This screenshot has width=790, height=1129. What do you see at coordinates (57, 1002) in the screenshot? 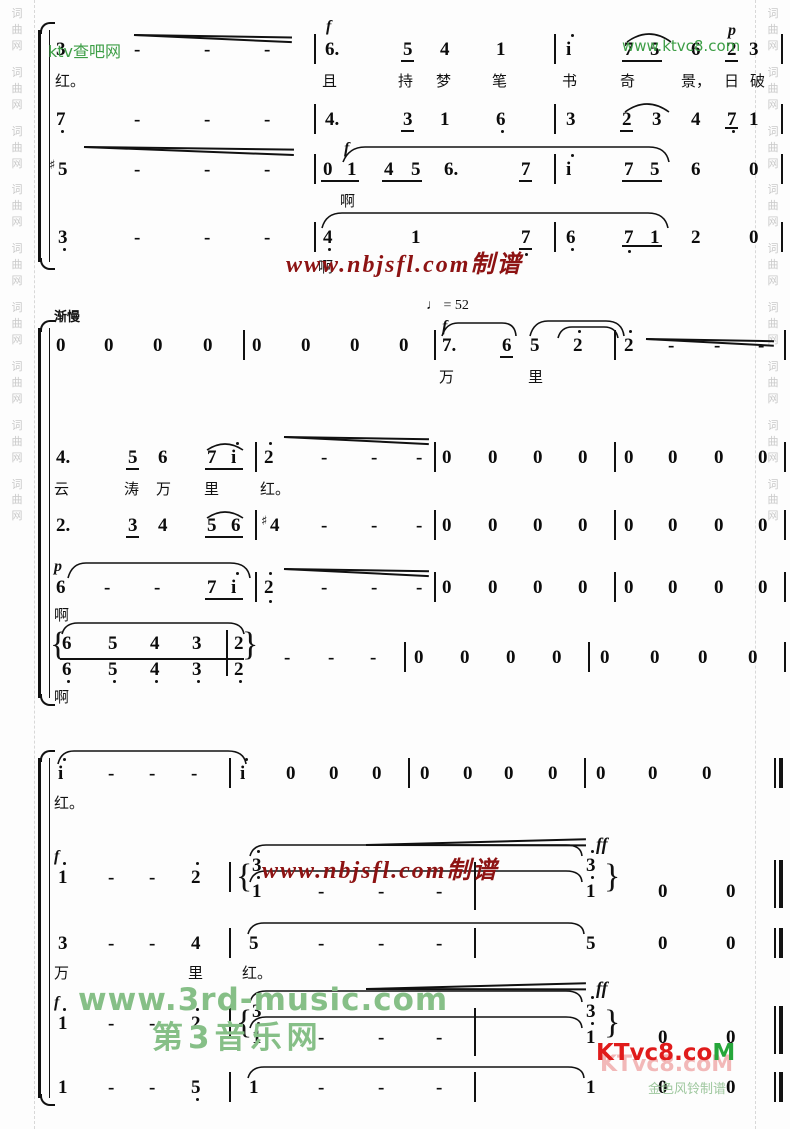
I see `dynamic-f: f` at bounding box center [57, 1002].